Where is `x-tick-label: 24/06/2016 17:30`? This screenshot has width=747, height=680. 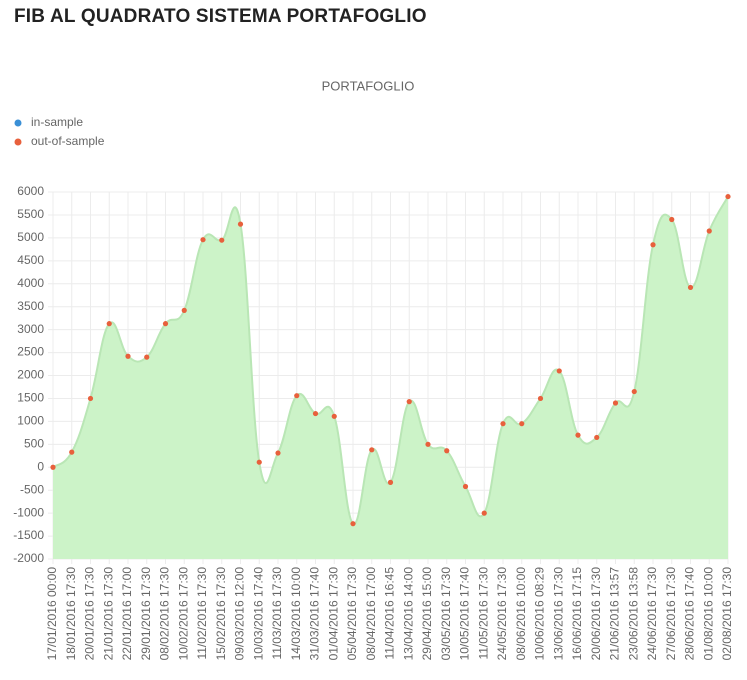
x-tick-label: 24/06/2016 17:30 is located at coordinates (652, 614).